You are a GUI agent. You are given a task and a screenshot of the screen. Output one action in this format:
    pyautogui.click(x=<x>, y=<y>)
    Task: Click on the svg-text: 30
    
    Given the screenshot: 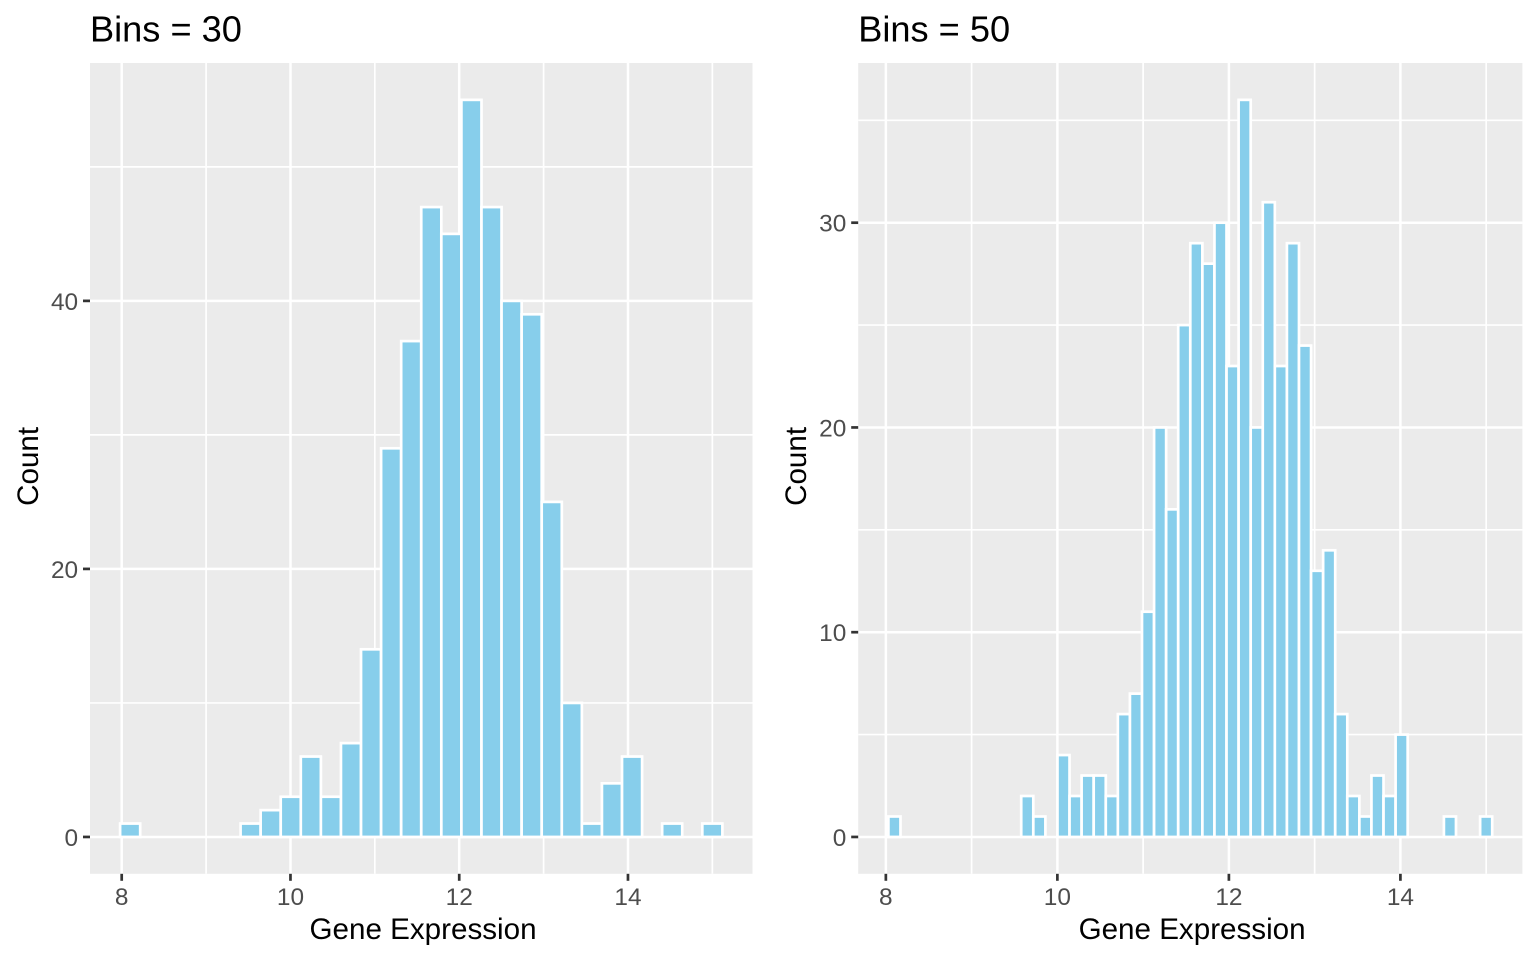 What is the action you would take?
    pyautogui.click(x=832, y=224)
    